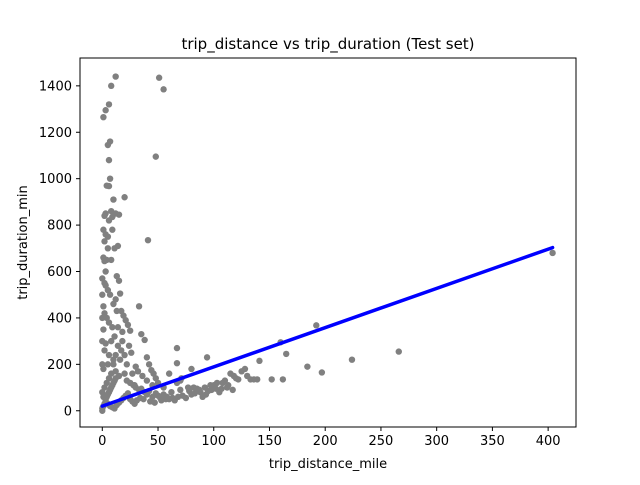  What do you see at coordinates (59, 365) in the screenshot?
I see `y-tick-label: 200` at bounding box center [59, 365].